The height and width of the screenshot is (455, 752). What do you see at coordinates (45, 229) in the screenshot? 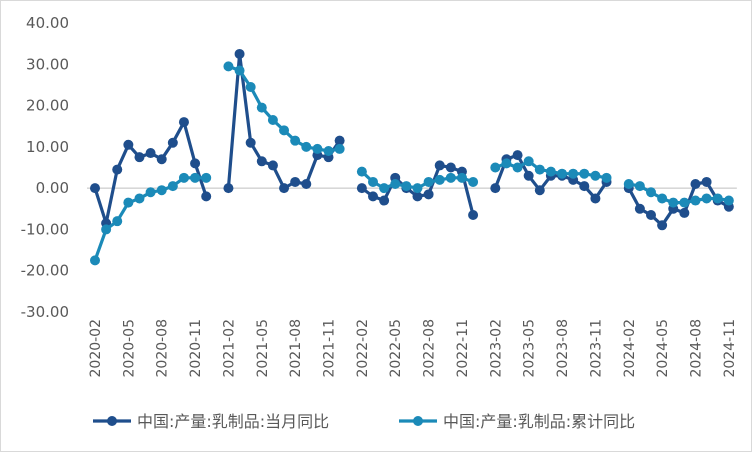
I see `y-tick-label: -10.00` at bounding box center [45, 229].